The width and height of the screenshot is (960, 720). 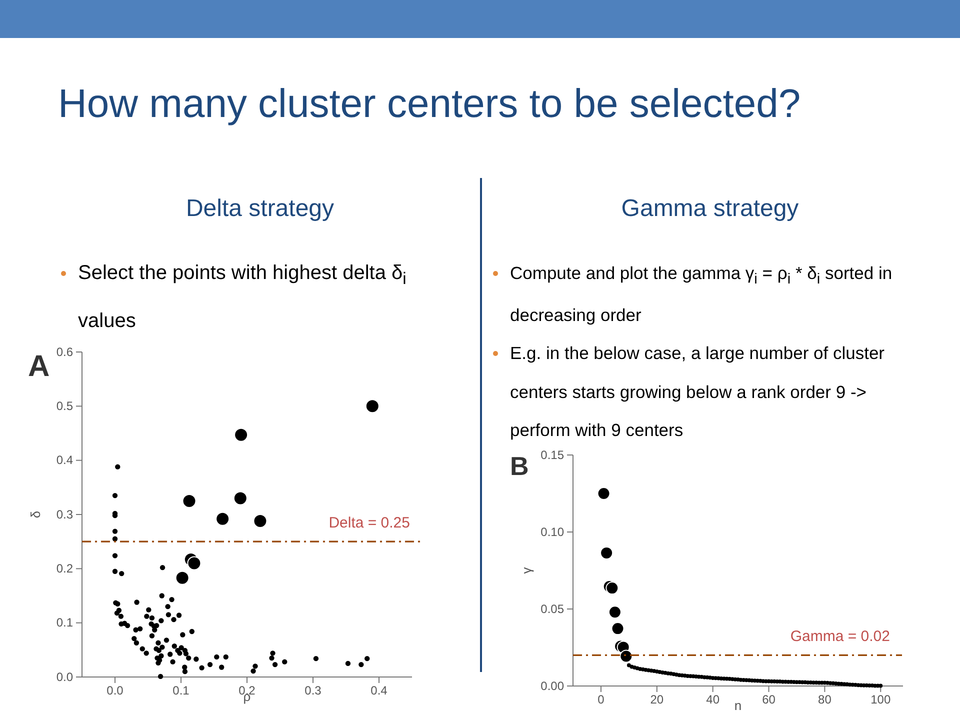 I want to click on text: B, so click(x=519, y=466).